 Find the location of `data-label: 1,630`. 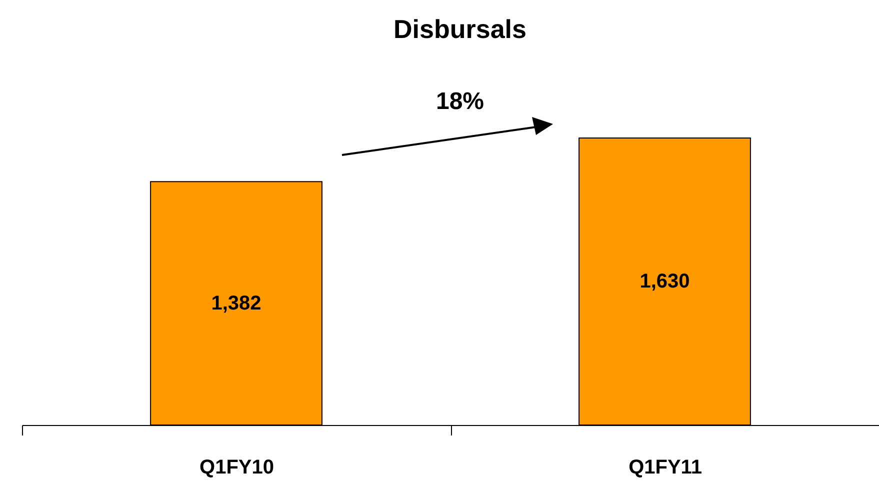

data-label: 1,630 is located at coordinates (665, 281).